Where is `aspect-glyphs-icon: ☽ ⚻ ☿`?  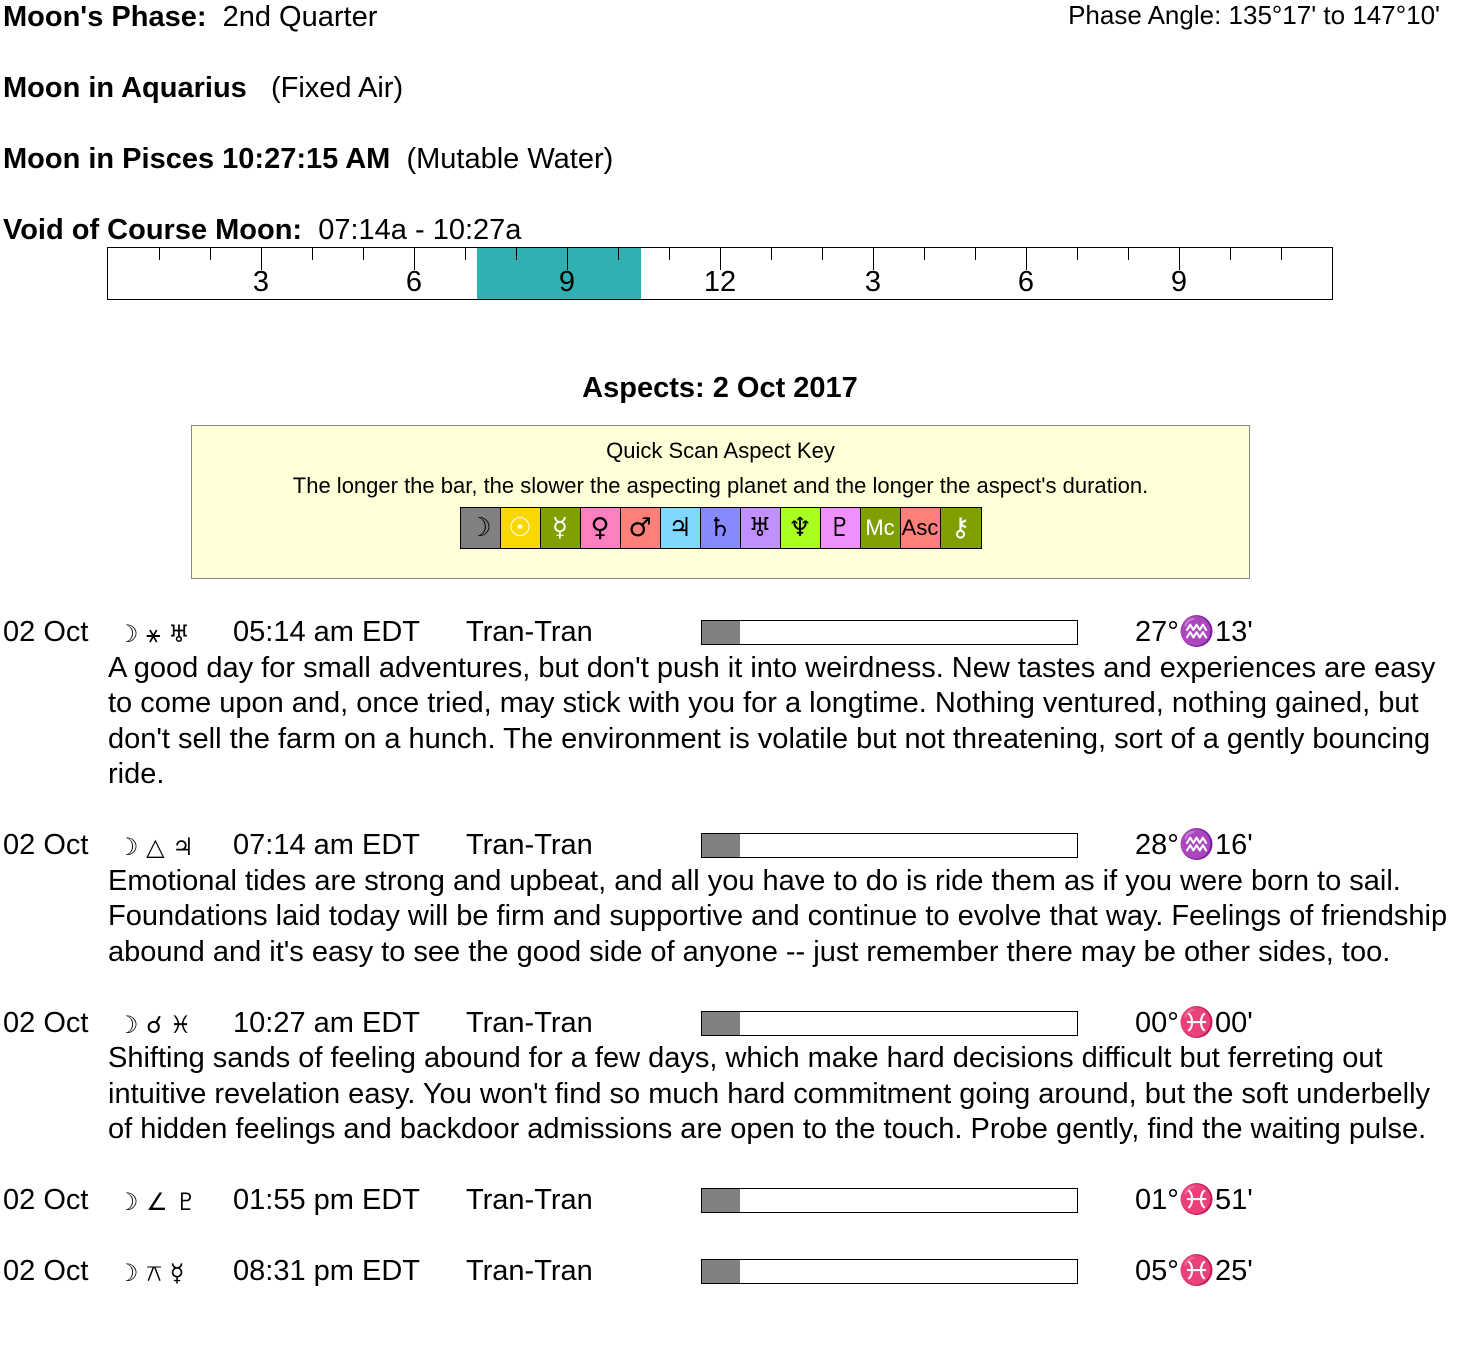
aspect-glyphs-icon: ☽ ⚻ ☿ is located at coordinates (151, 1273).